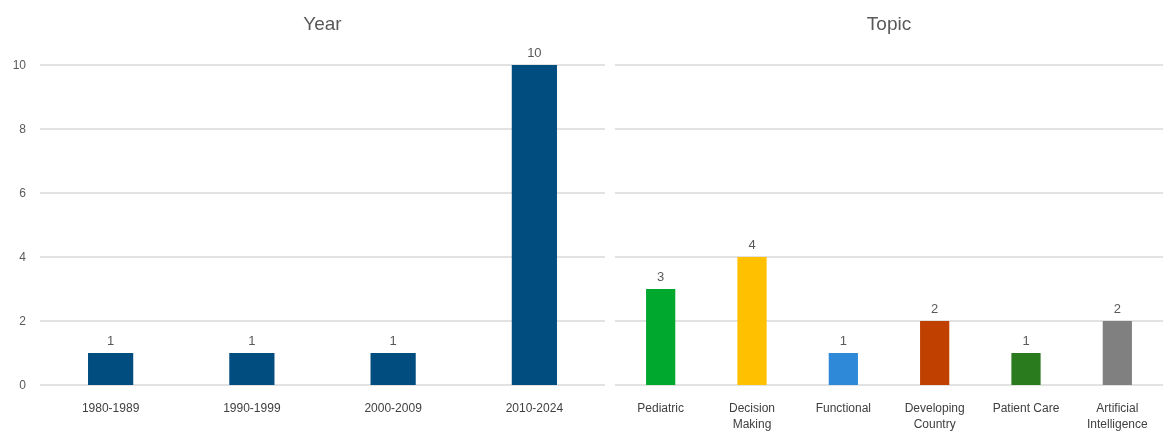  Describe the element at coordinates (23, 193) in the screenshot. I see `y-tick-label: 6` at that location.